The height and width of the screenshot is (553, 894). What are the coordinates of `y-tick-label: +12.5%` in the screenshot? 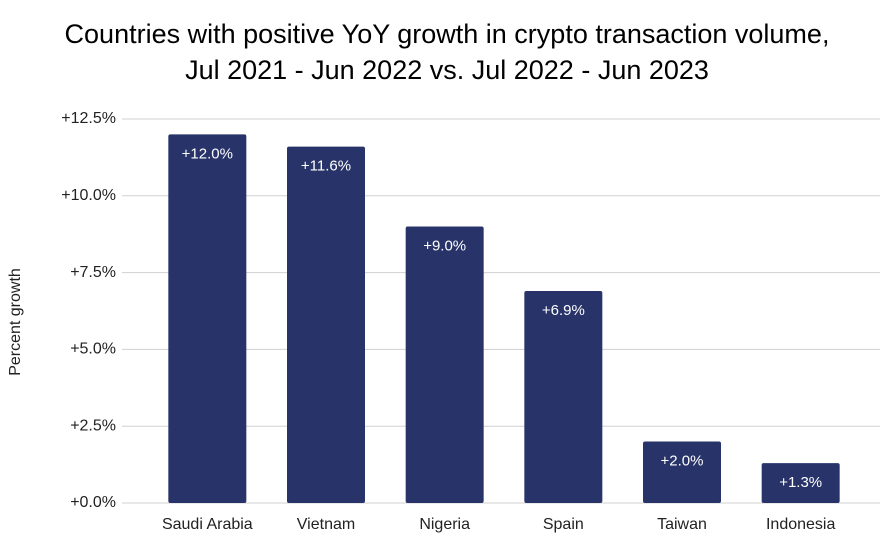 It's located at (88, 118).